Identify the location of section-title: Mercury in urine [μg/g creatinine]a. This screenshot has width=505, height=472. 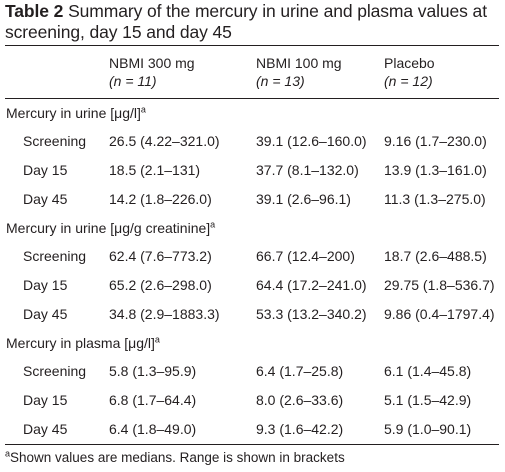
(111, 227).